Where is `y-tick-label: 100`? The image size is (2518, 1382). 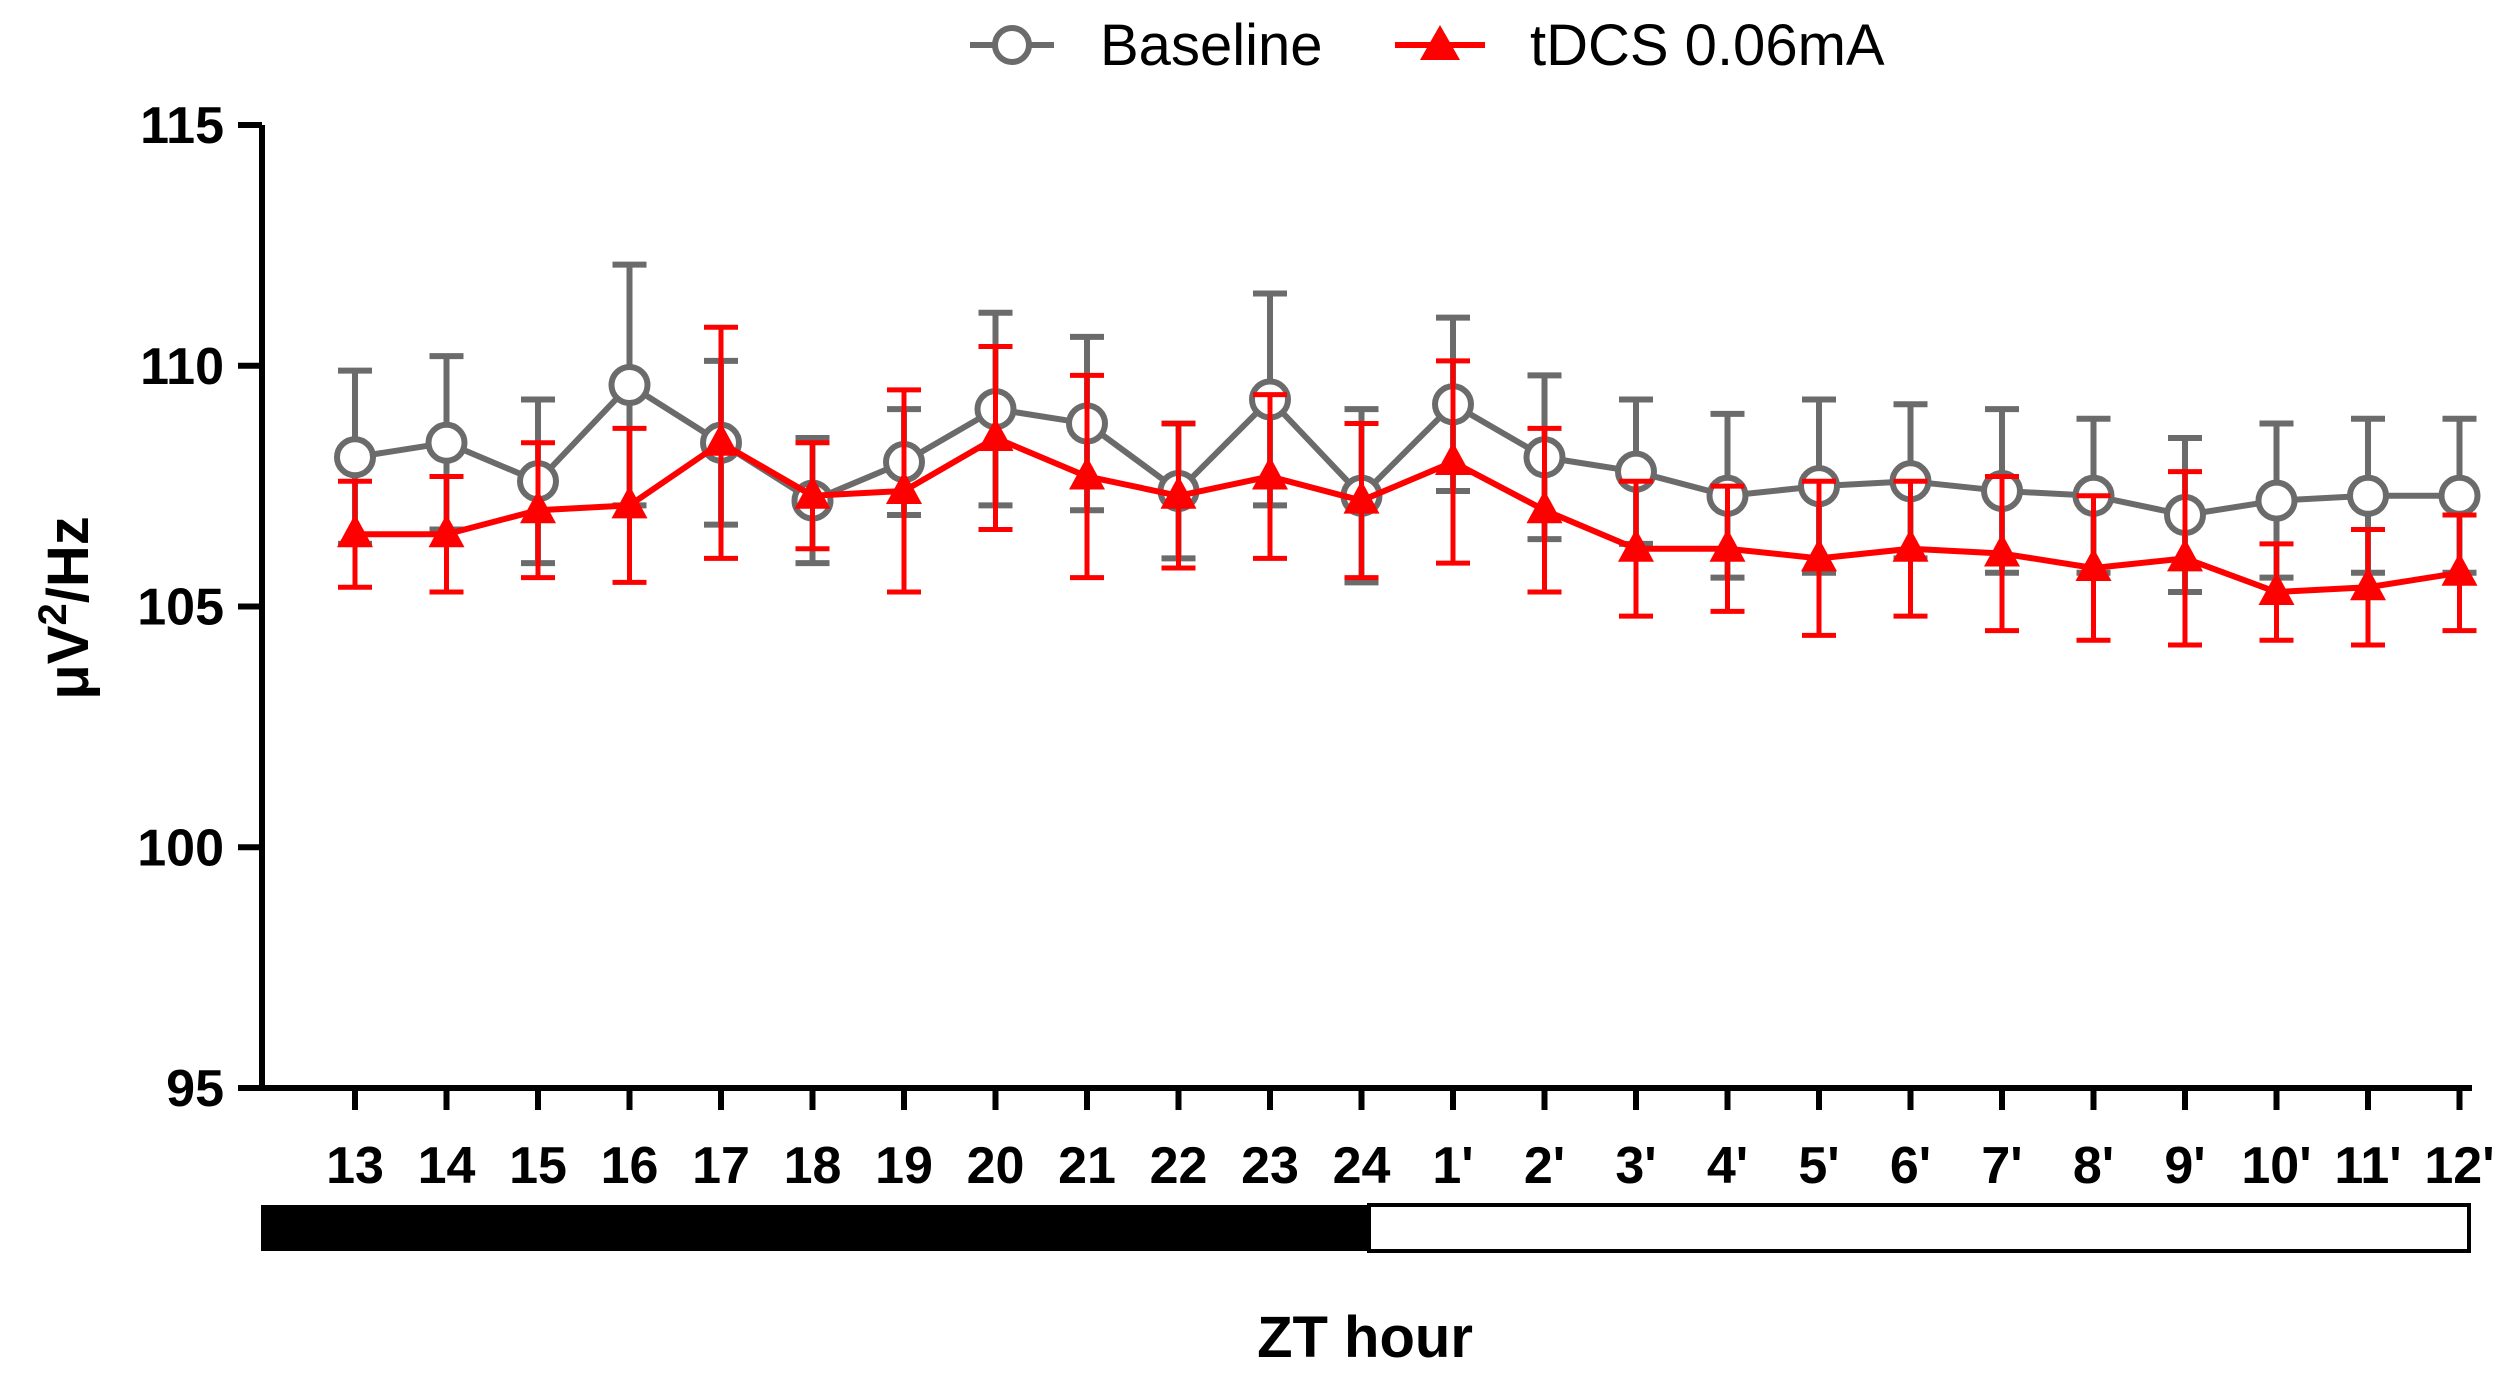
y-tick-label: 100 is located at coordinates (180, 848).